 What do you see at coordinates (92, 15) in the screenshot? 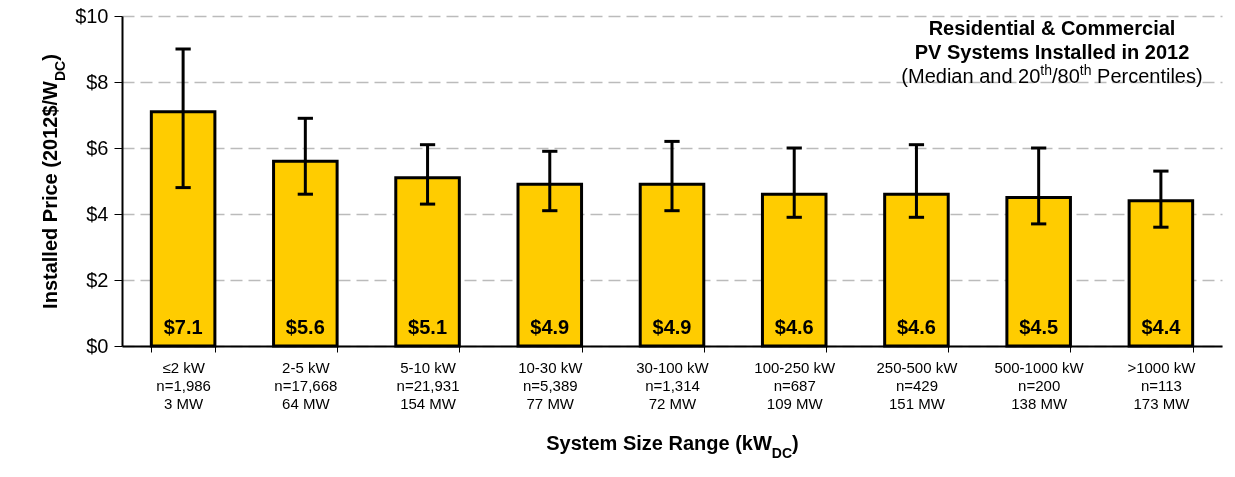
I see `y-tick-label: $10` at bounding box center [92, 15].